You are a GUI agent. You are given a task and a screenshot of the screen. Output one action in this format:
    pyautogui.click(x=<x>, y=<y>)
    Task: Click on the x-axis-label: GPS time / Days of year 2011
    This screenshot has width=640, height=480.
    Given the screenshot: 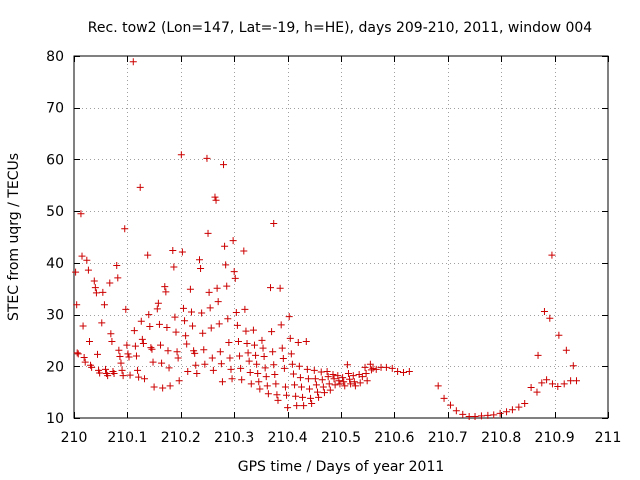 What is the action you would take?
    pyautogui.click(x=341, y=467)
    